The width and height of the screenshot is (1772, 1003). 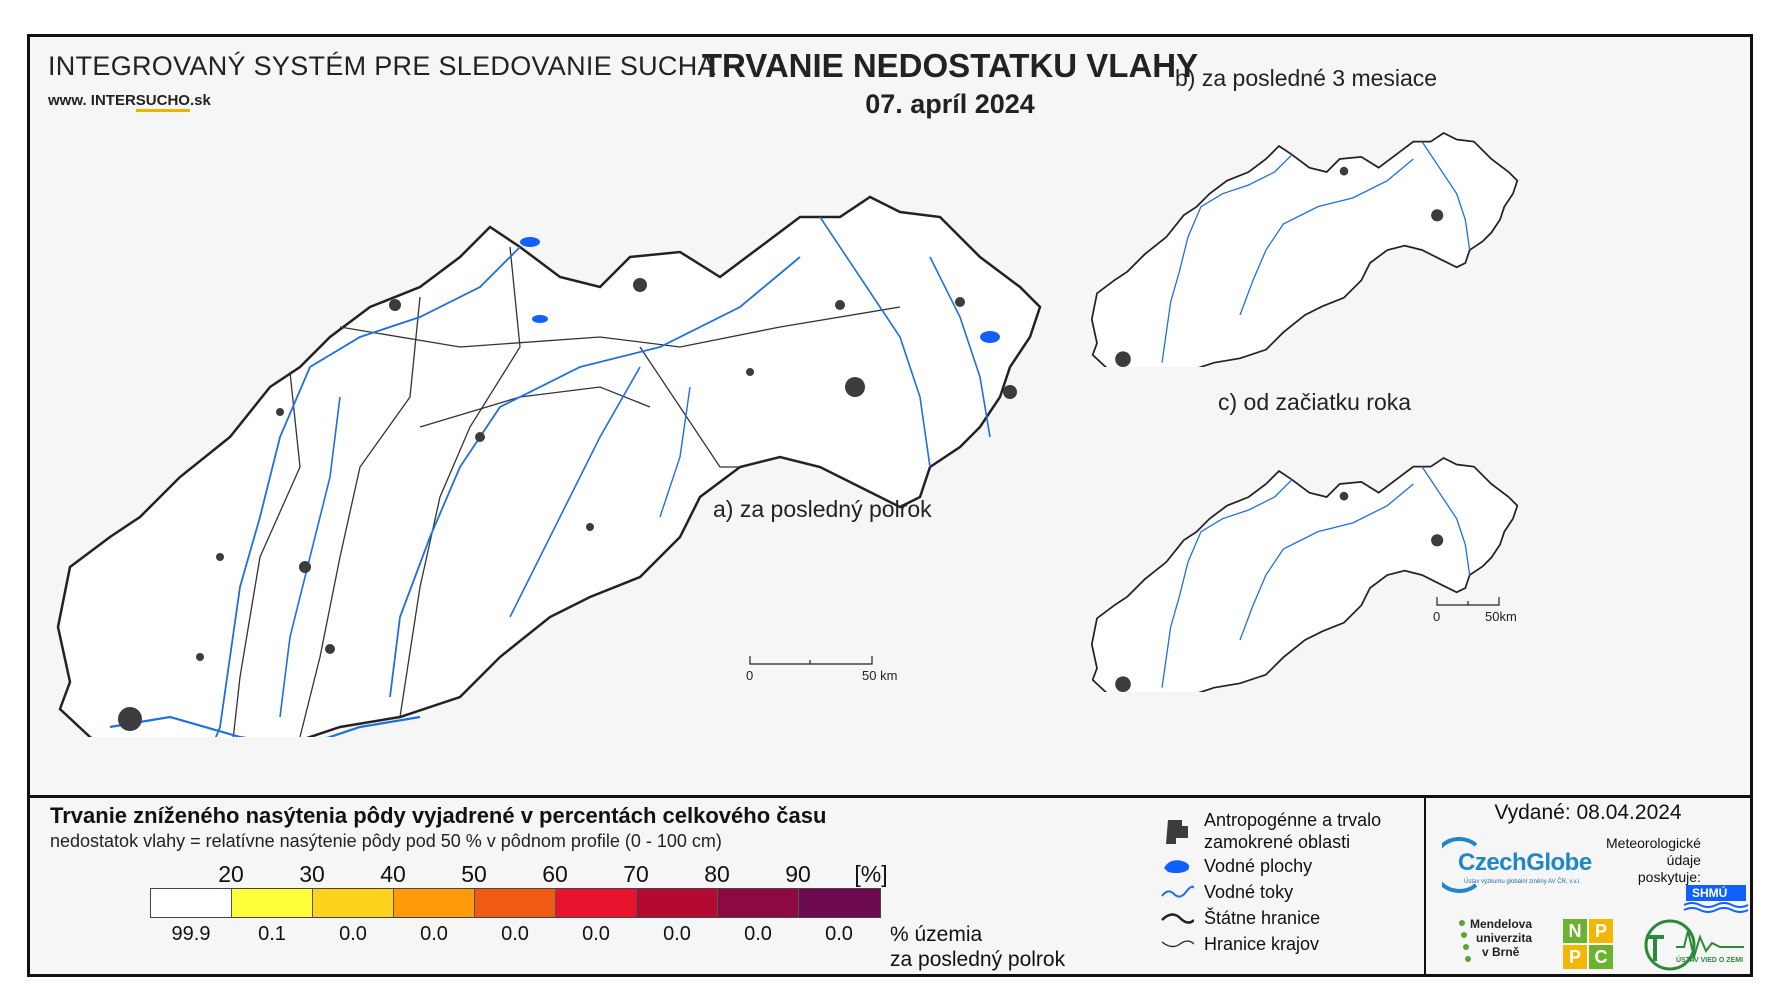 What do you see at coordinates (1315, 402) in the screenshot?
I see `panel-c-label: c) od začiatku roka` at bounding box center [1315, 402].